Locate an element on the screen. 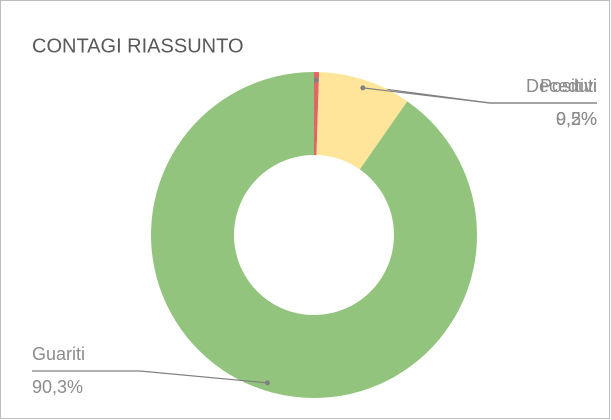  label-name: Deceduti is located at coordinates (561, 86).